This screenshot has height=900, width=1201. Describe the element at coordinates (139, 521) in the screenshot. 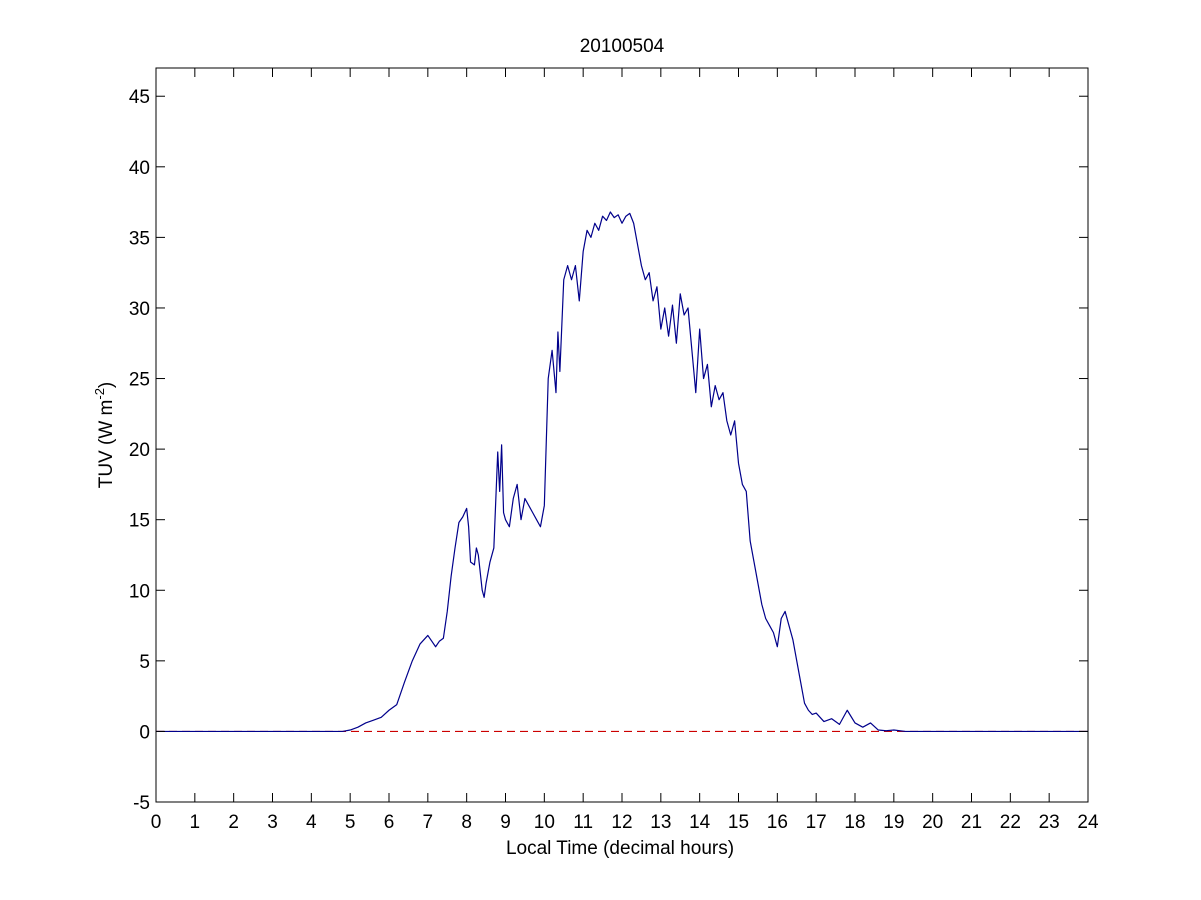

I see `y-tick-label: 15` at that location.